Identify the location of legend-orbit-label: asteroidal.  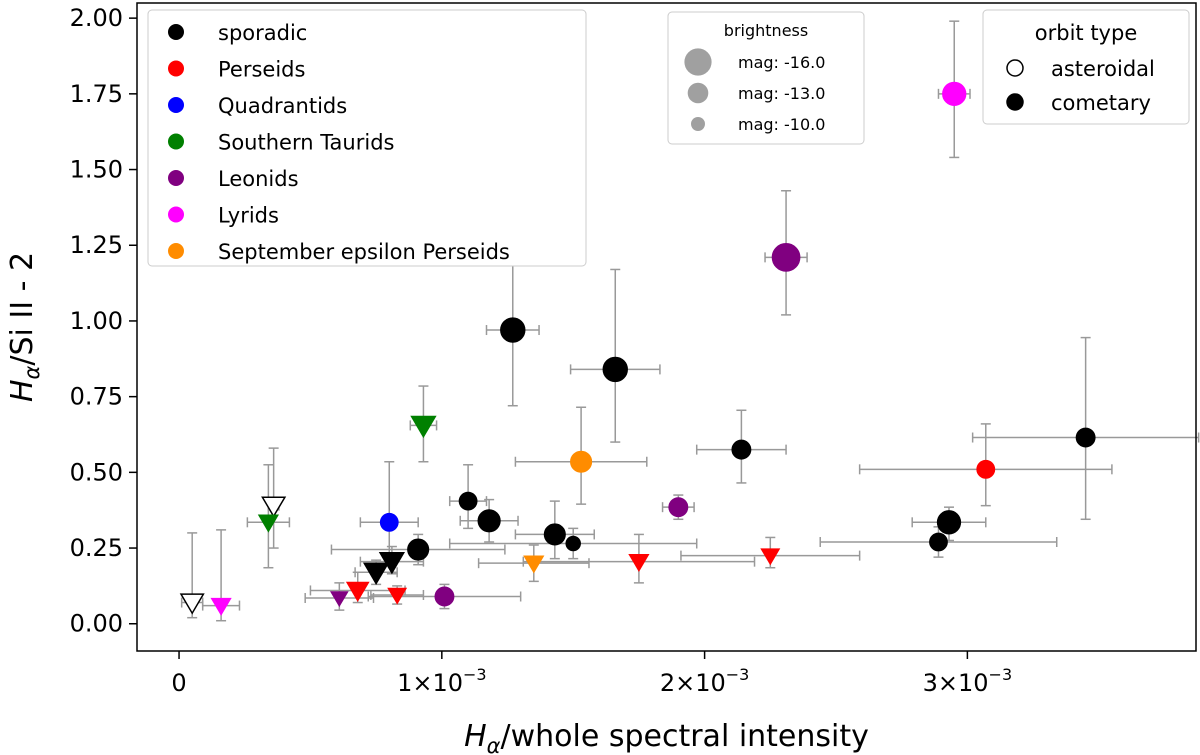
(1103, 69).